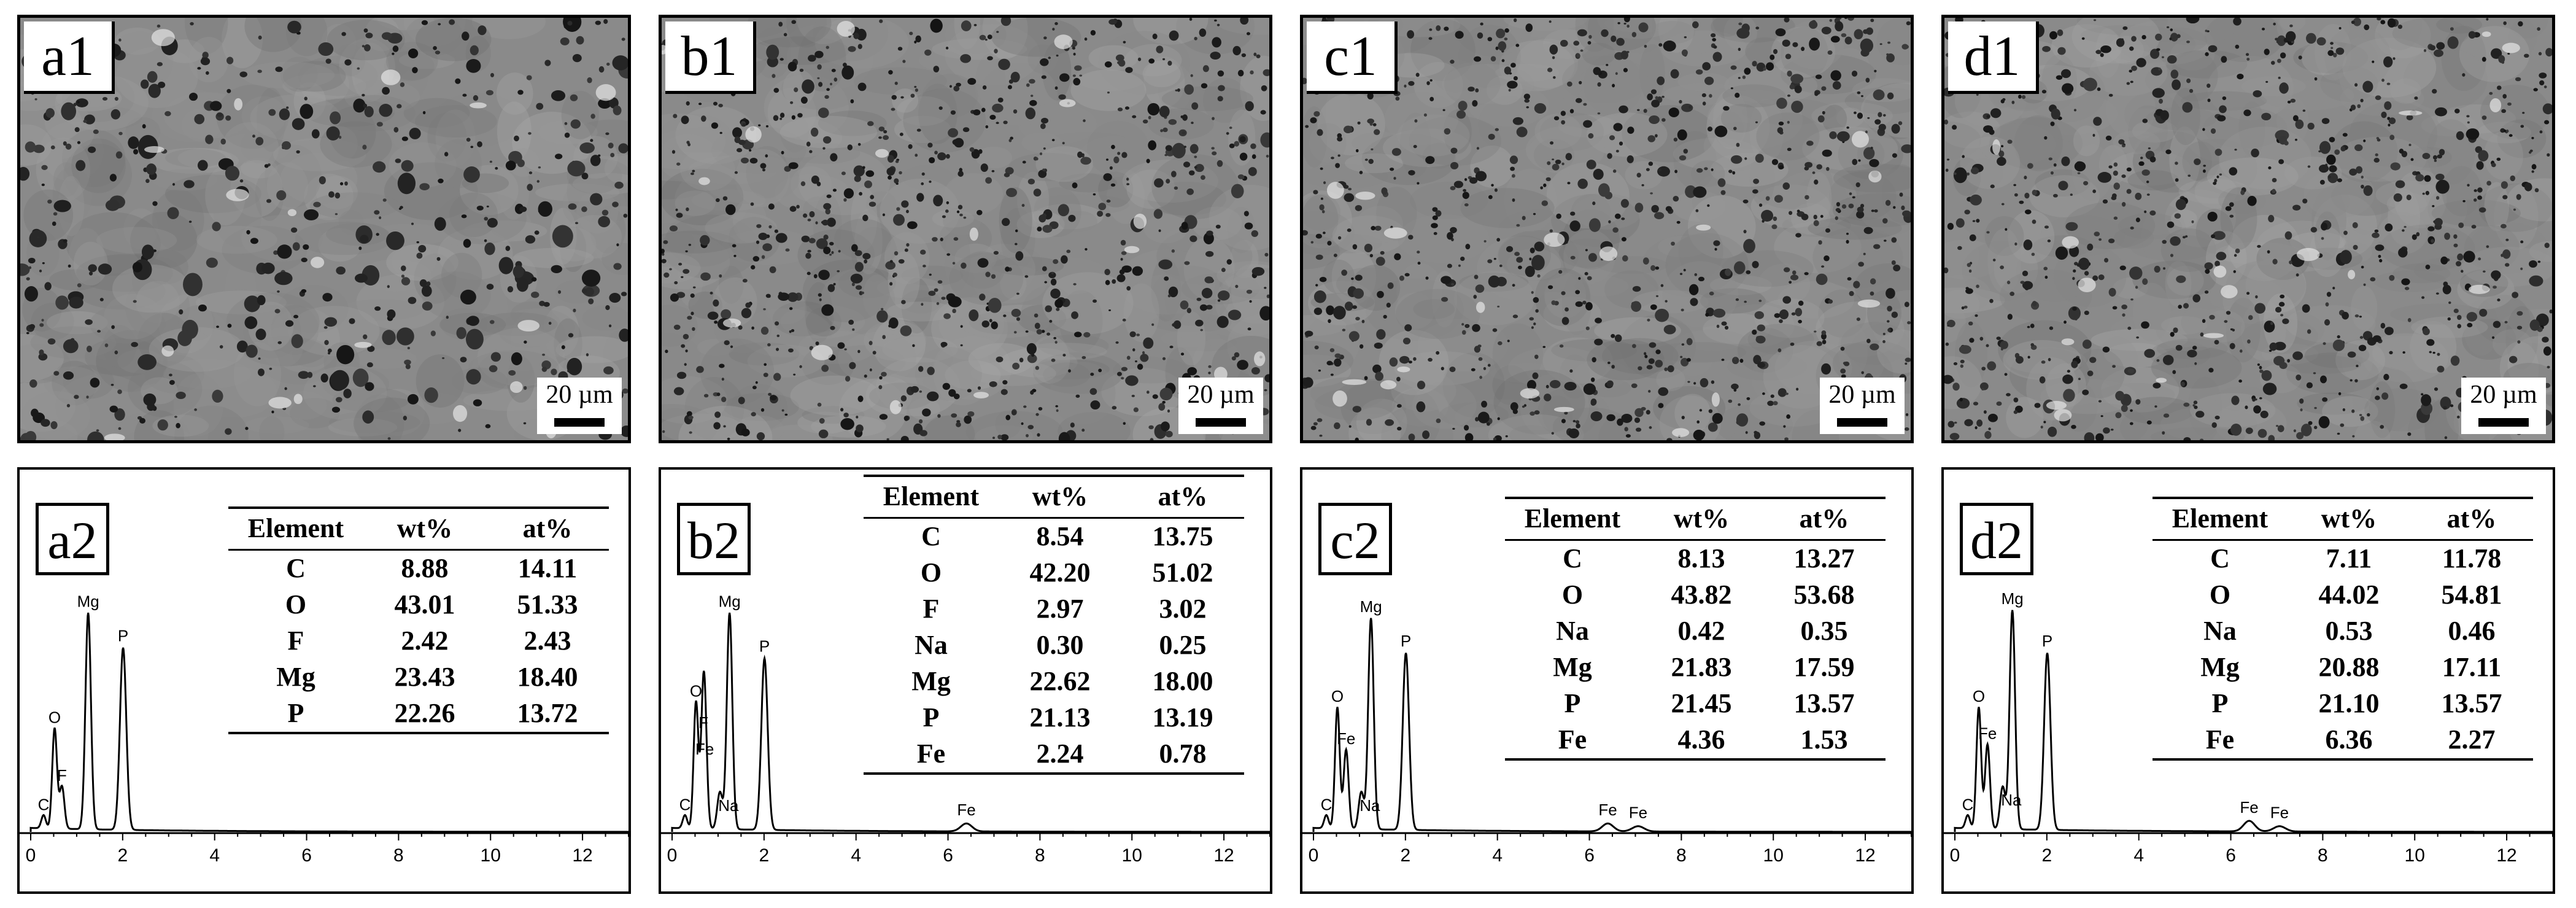  What do you see at coordinates (69, 58) in the screenshot?
I see `panel-label: a1` at bounding box center [69, 58].